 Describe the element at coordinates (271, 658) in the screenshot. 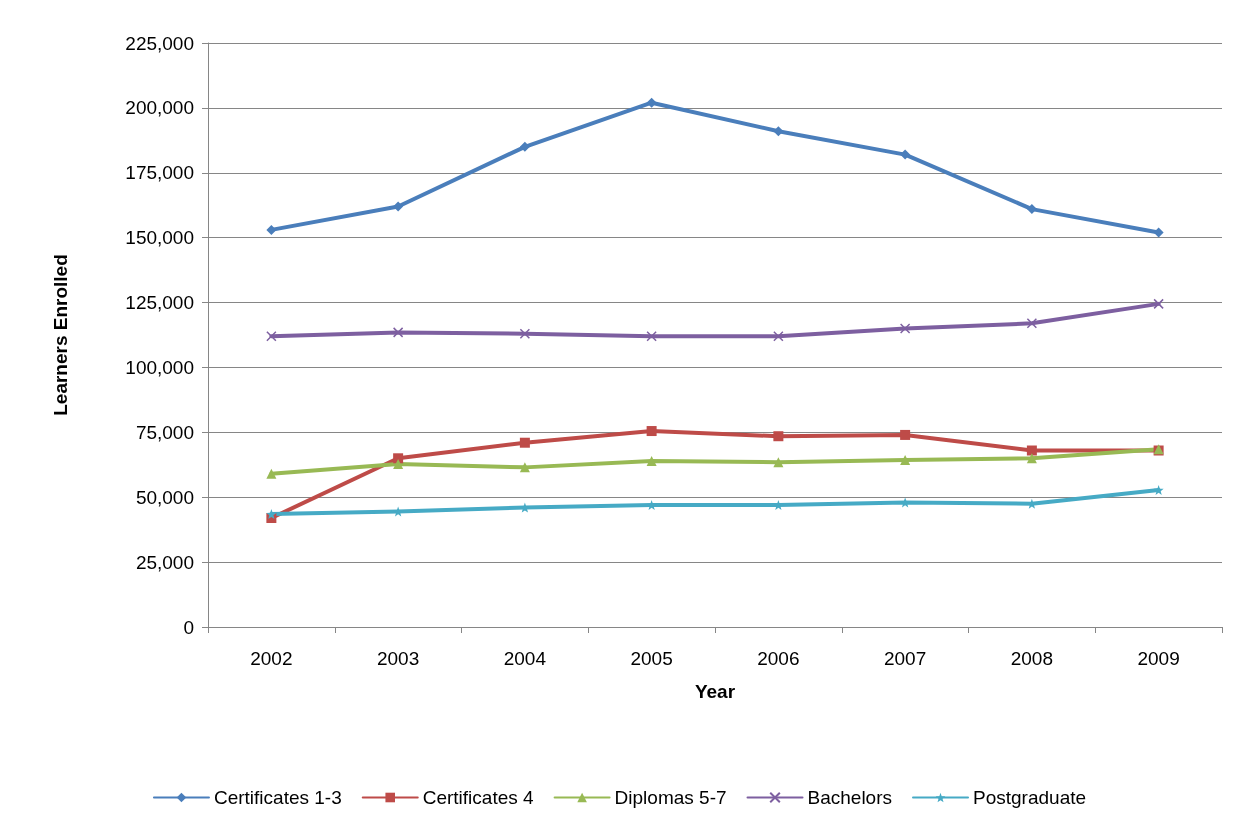

I see `x-tick-label: 2002` at that location.